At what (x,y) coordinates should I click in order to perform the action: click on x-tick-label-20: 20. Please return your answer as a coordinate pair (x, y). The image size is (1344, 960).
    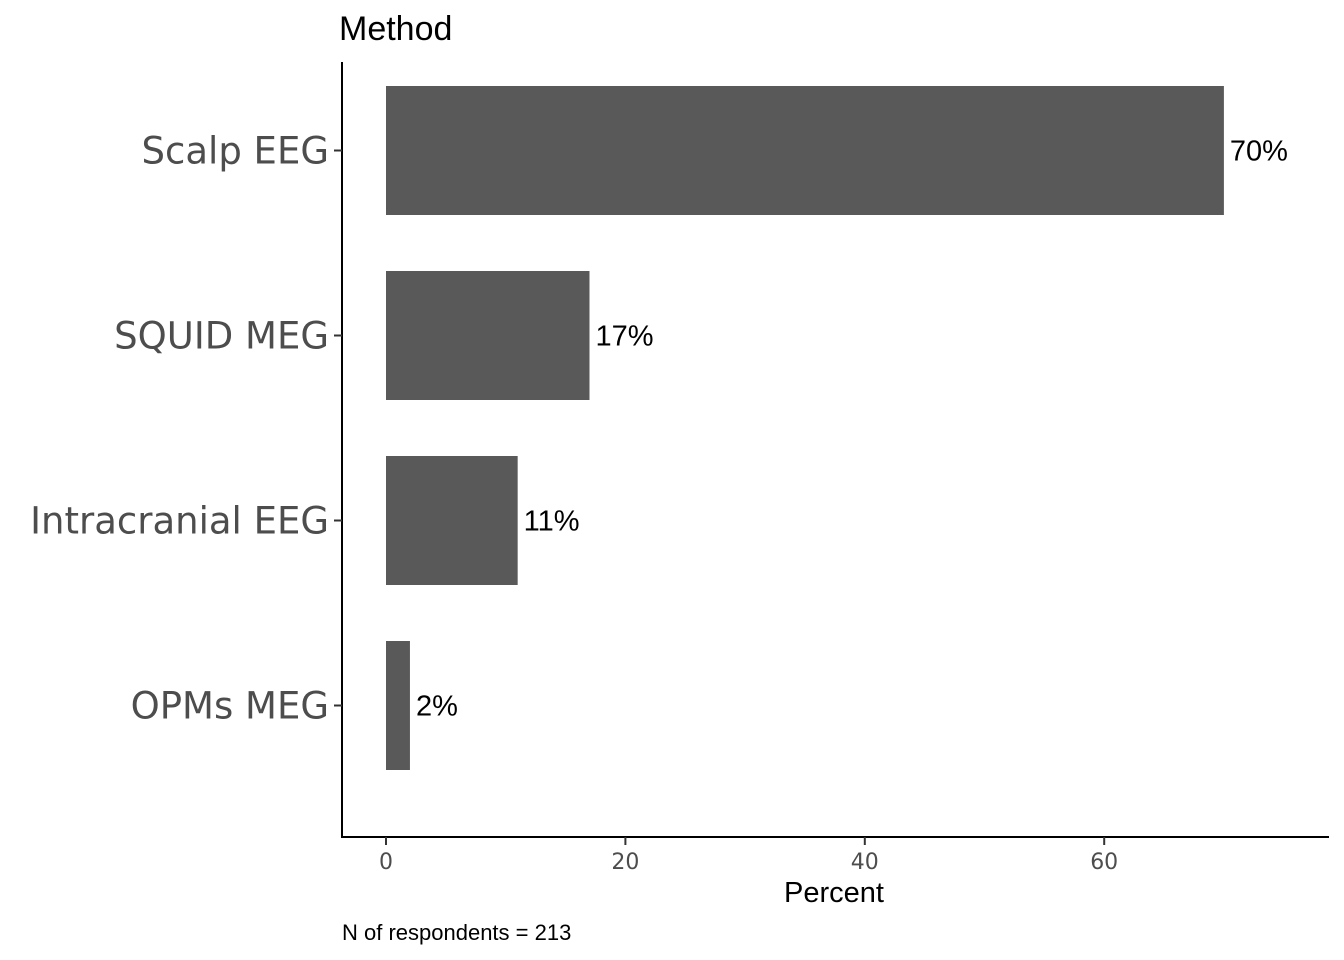
    Looking at the image, I should click on (625, 862).